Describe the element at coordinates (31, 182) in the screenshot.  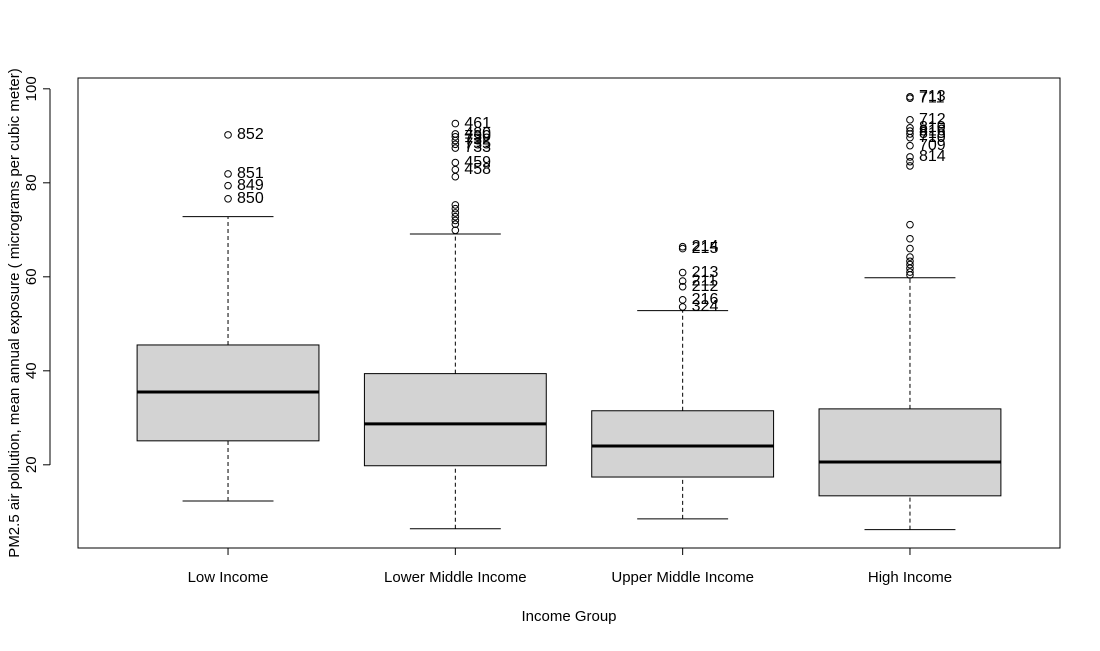
I see `y-tick-label: 80` at that location.